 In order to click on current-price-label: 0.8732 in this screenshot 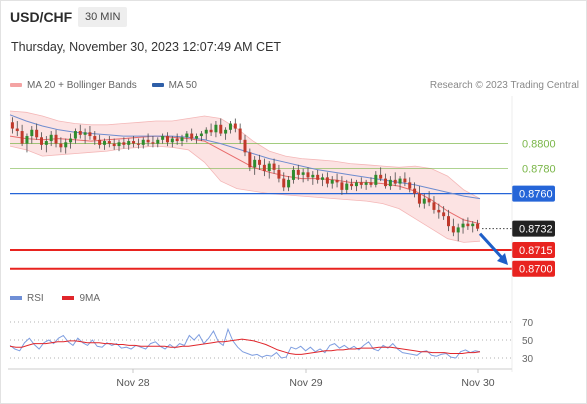, I will do `click(536, 230)`.